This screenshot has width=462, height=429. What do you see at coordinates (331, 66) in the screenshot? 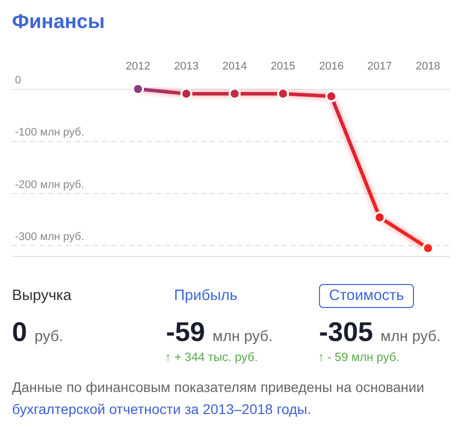
I see `x-tick-label: 2016` at bounding box center [331, 66].